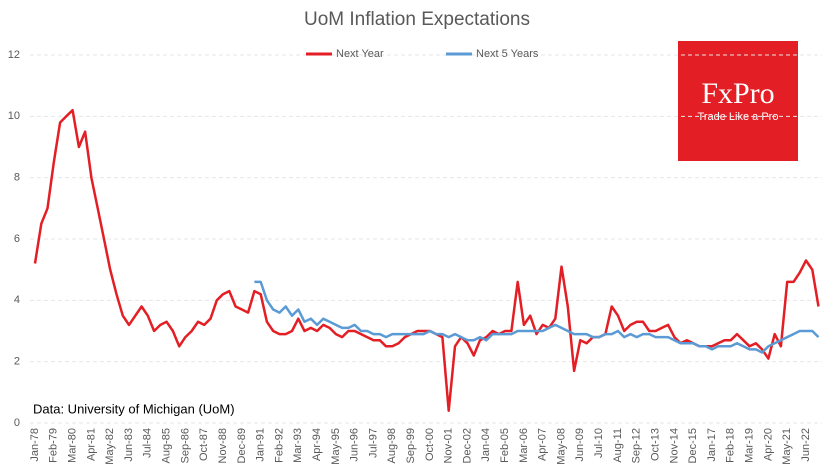  I want to click on x-tick-label: Dec-15, so click(693, 445).